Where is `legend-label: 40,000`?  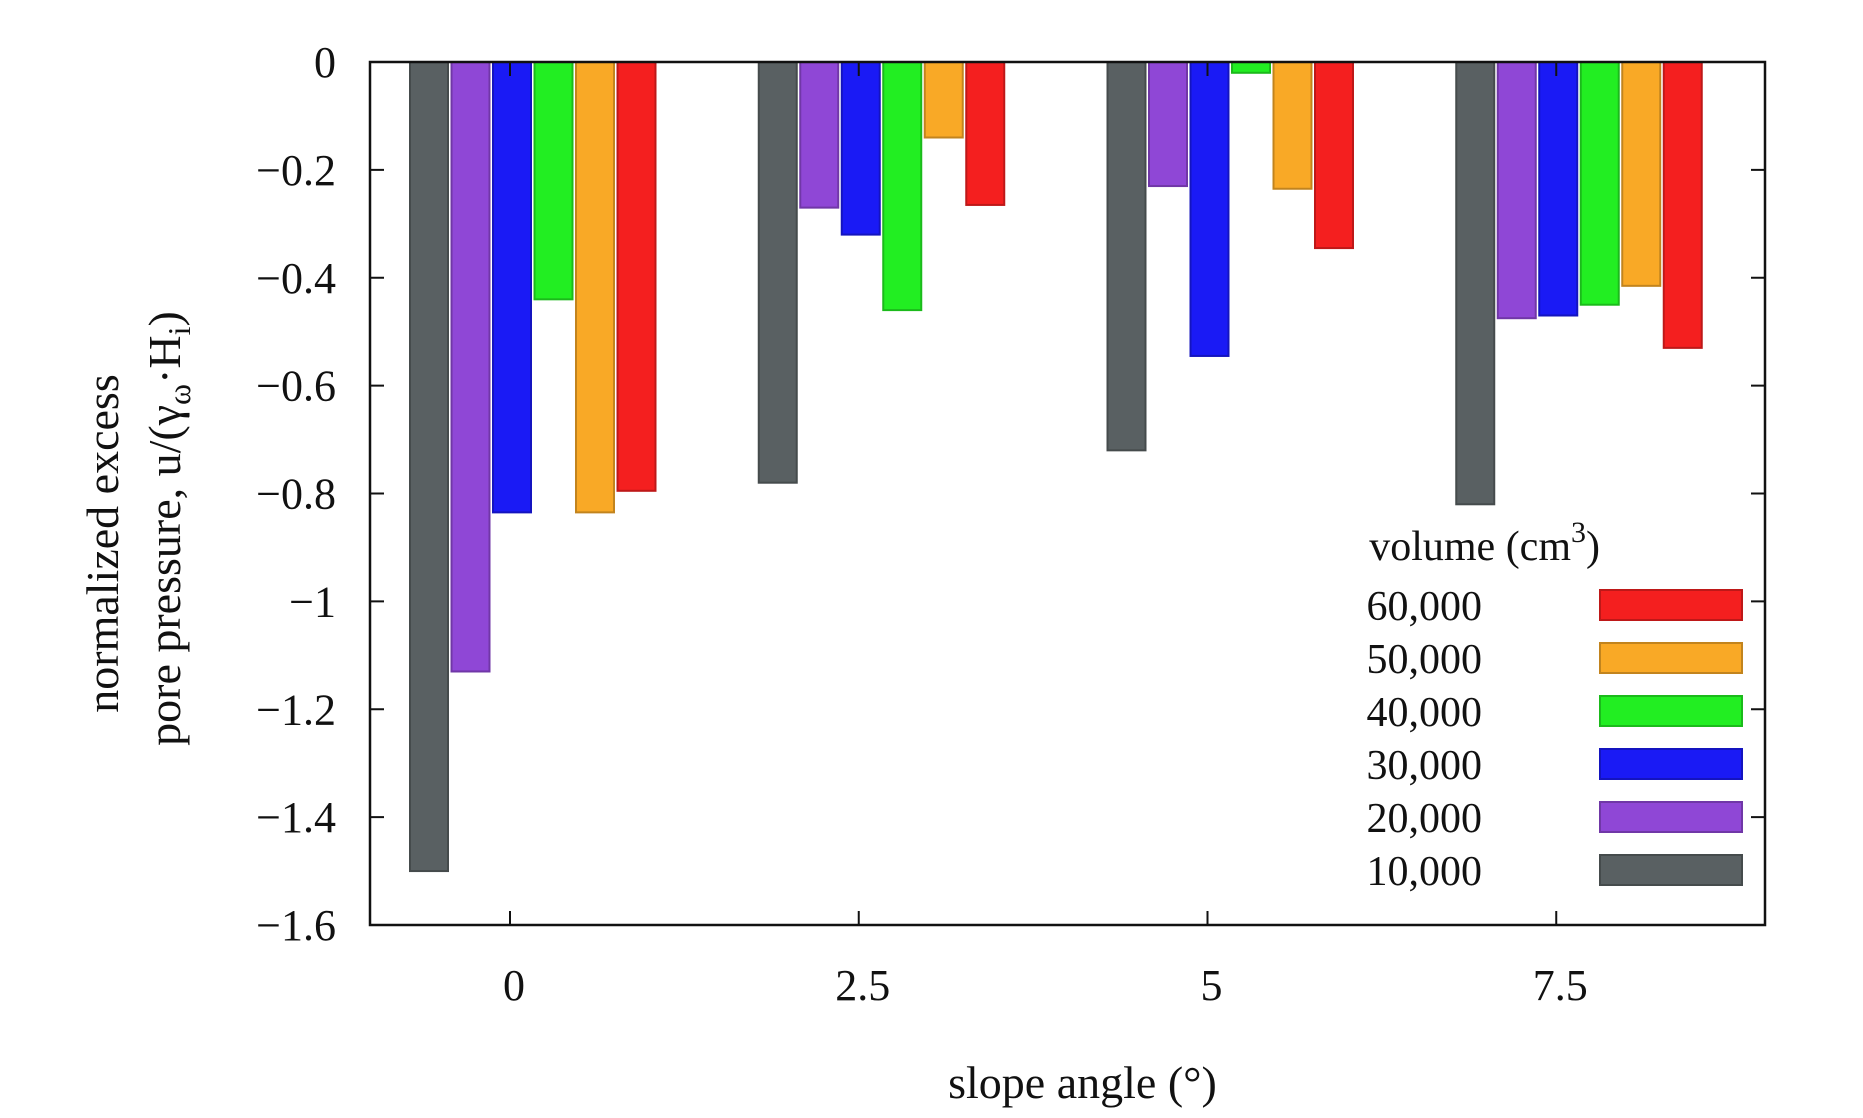 legend-label: 40,000 is located at coordinates (1425, 713).